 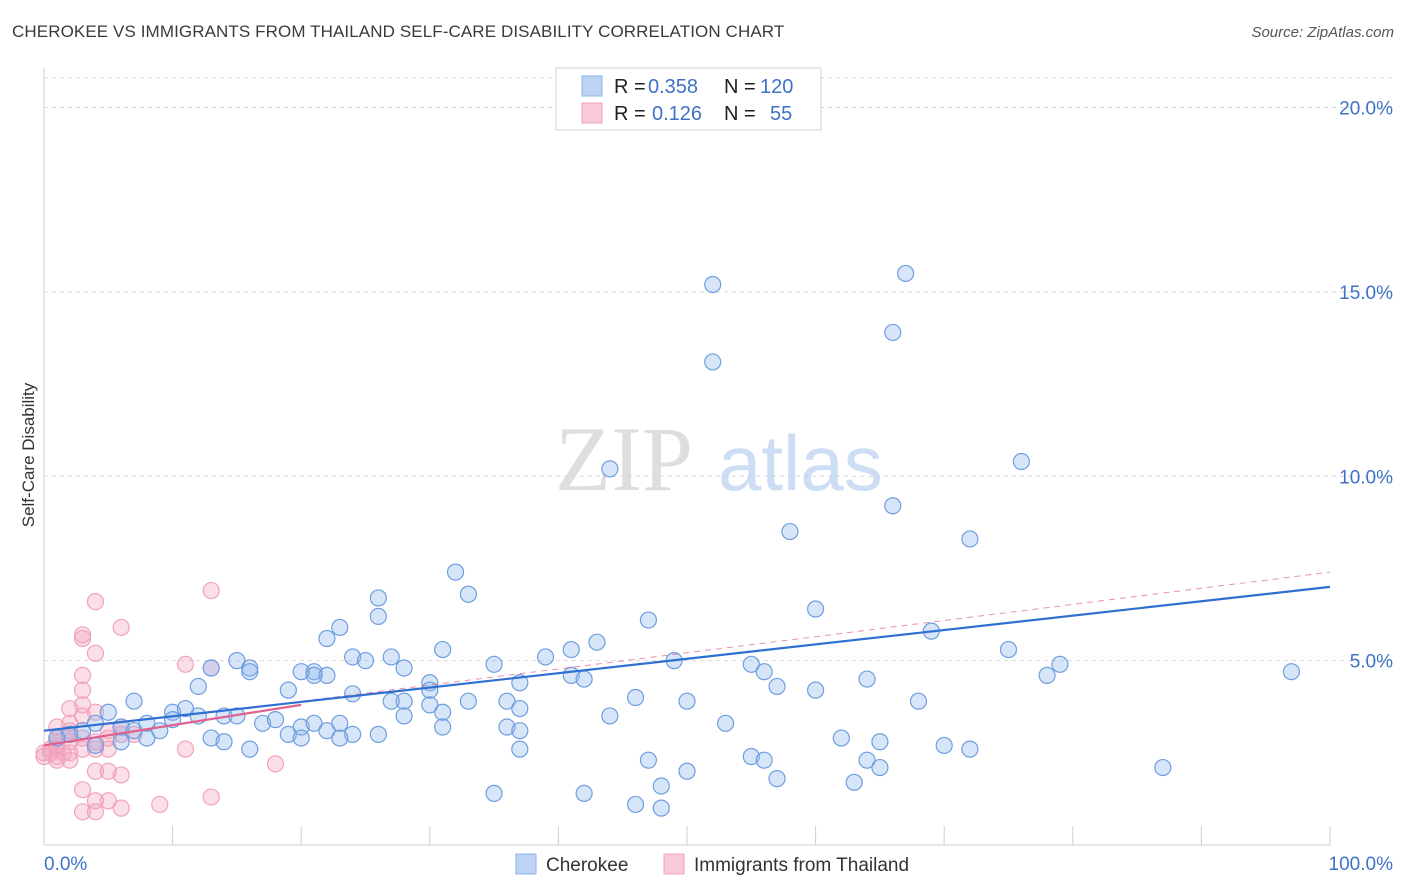 I want to click on y-tick-label-20: 20.0%, so click(x=1366, y=109).